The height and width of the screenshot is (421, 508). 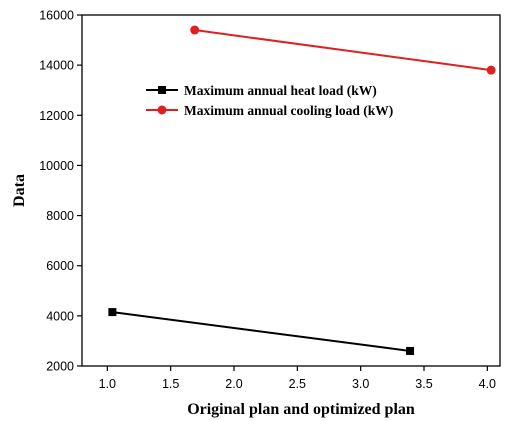 I want to click on x-tick-label: 2.5, so click(x=297, y=384).